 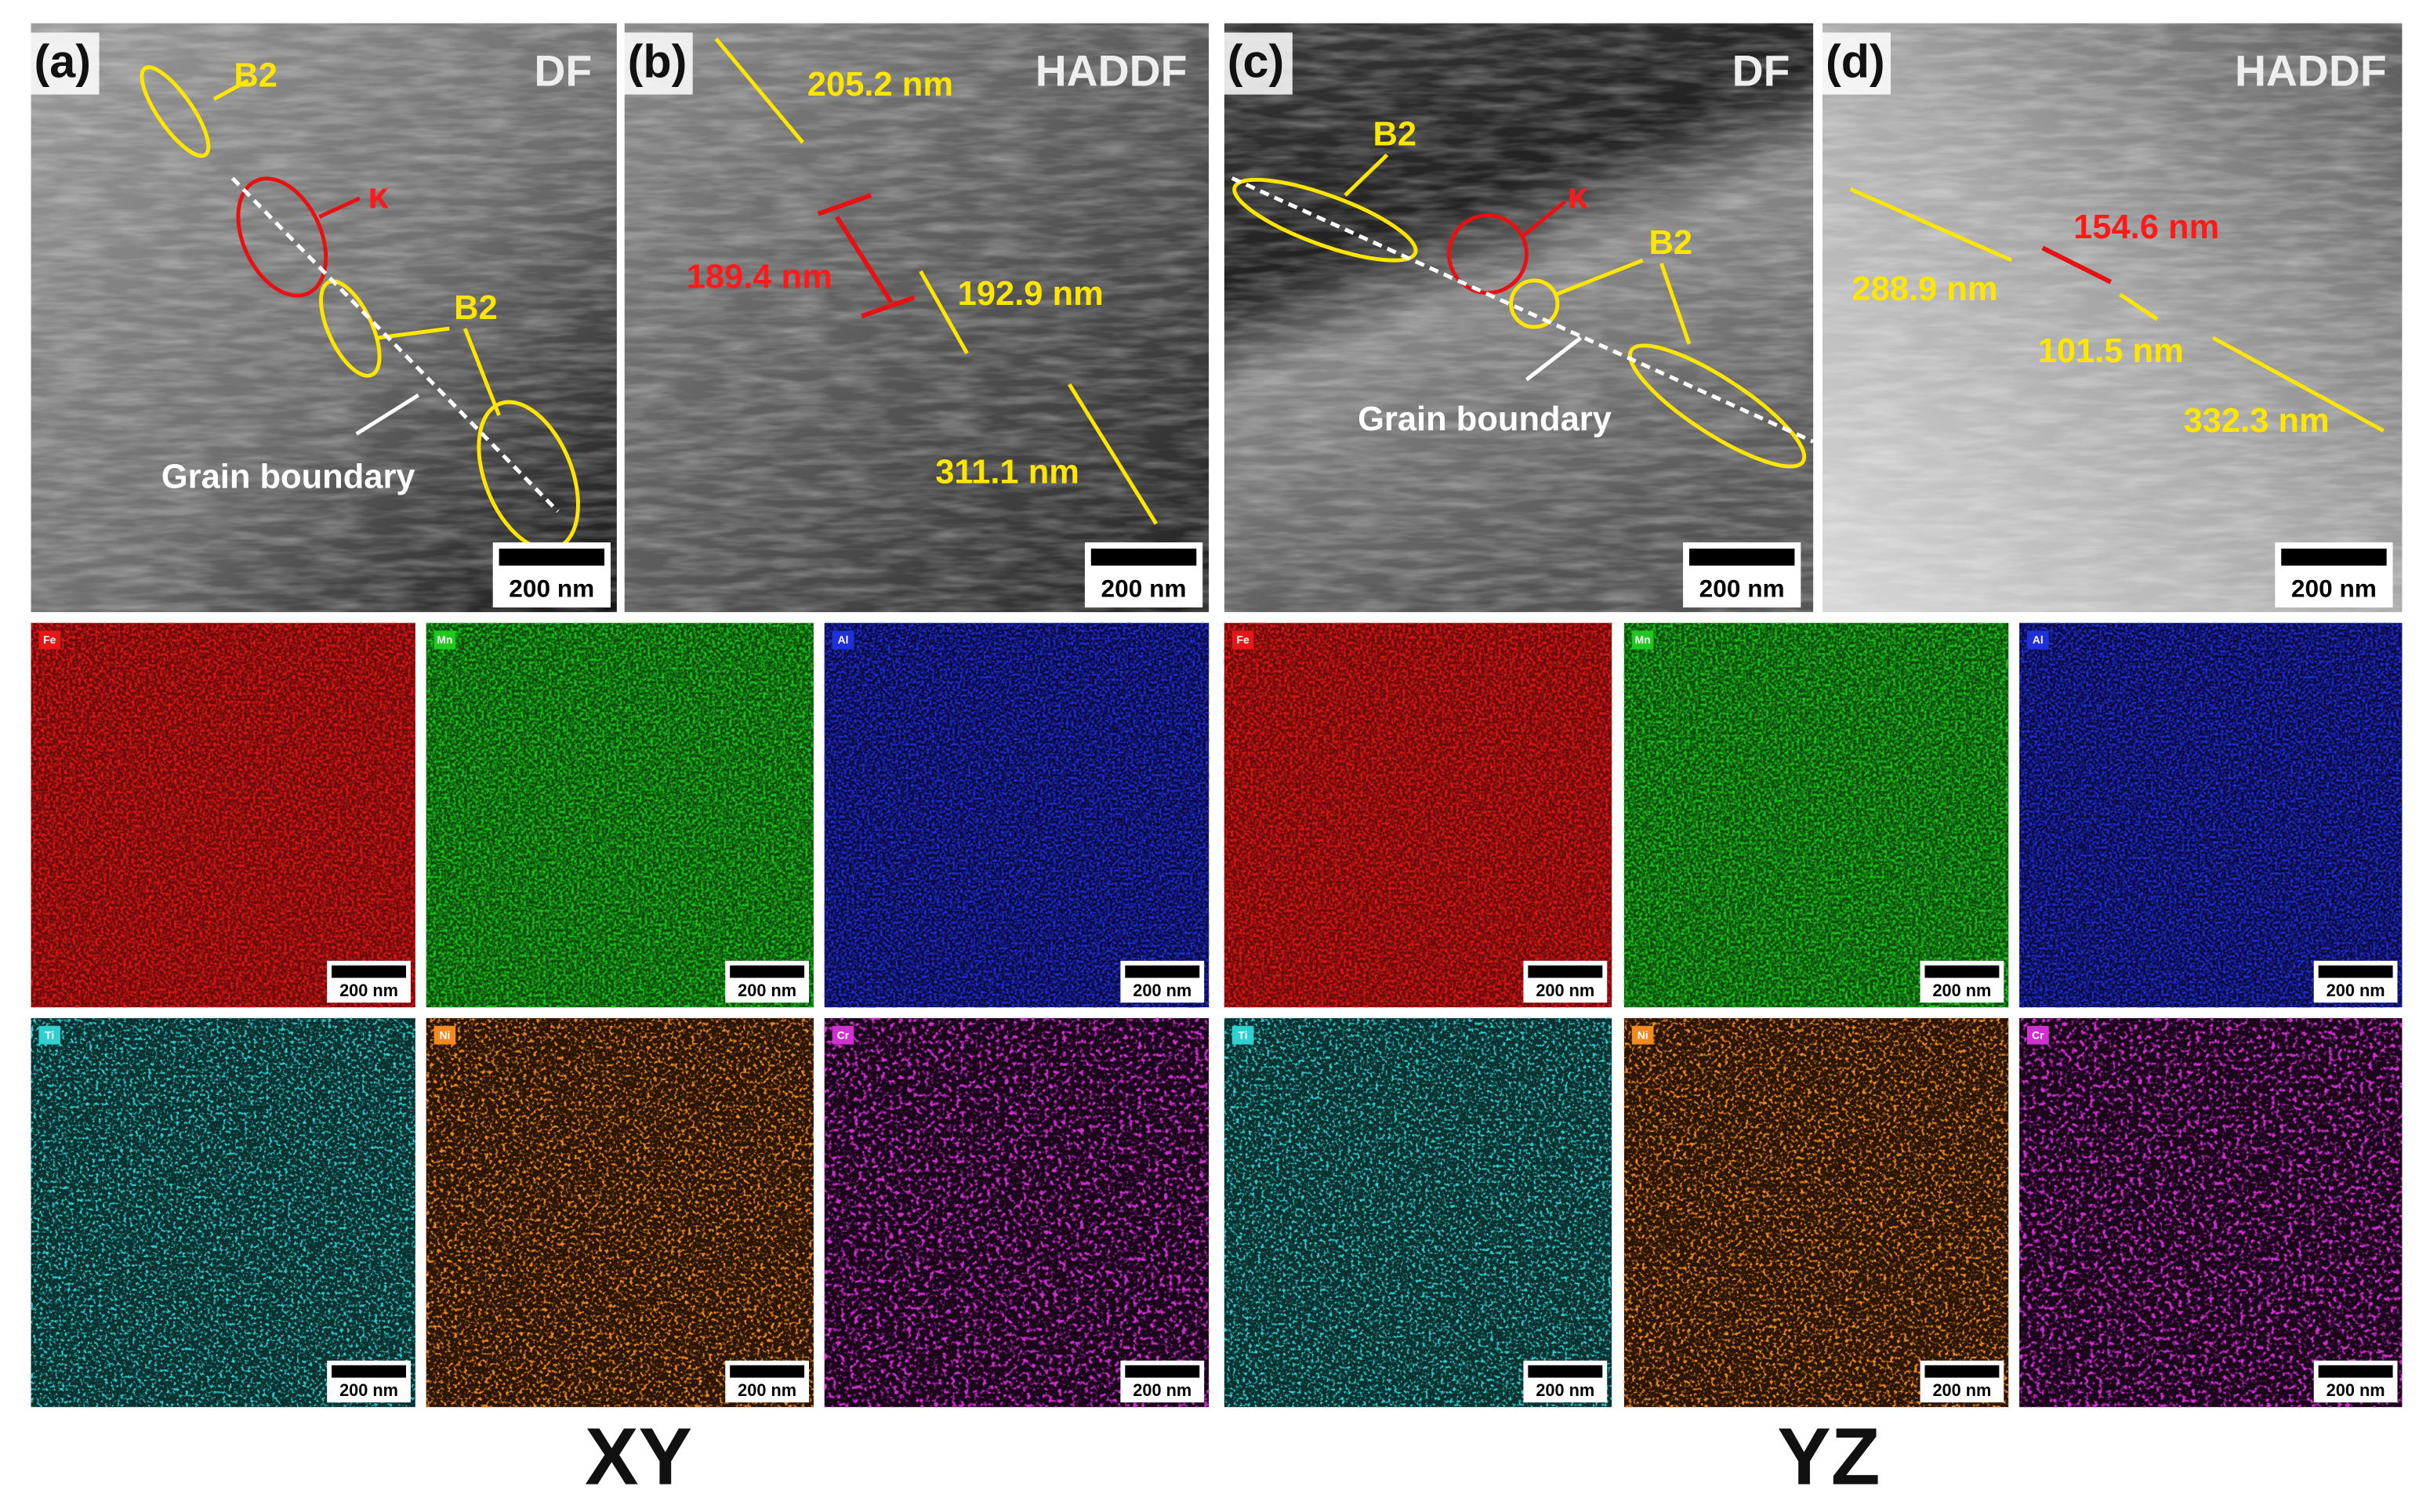 What do you see at coordinates (638, 1456) in the screenshot?
I see `orientation-label: XY` at bounding box center [638, 1456].